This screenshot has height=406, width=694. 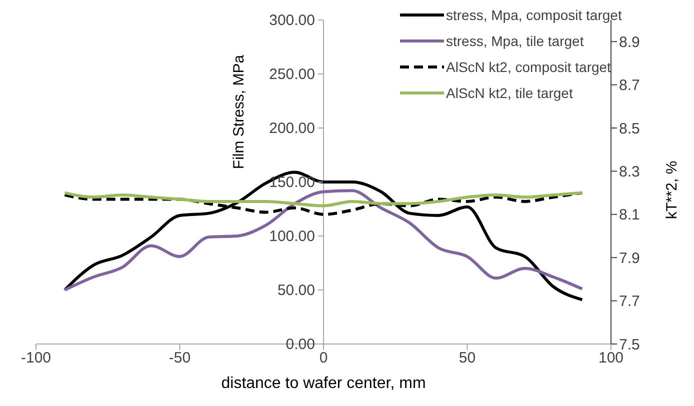 What do you see at coordinates (292, 20) in the screenshot?
I see `y-tick-label: 300.00` at bounding box center [292, 20].